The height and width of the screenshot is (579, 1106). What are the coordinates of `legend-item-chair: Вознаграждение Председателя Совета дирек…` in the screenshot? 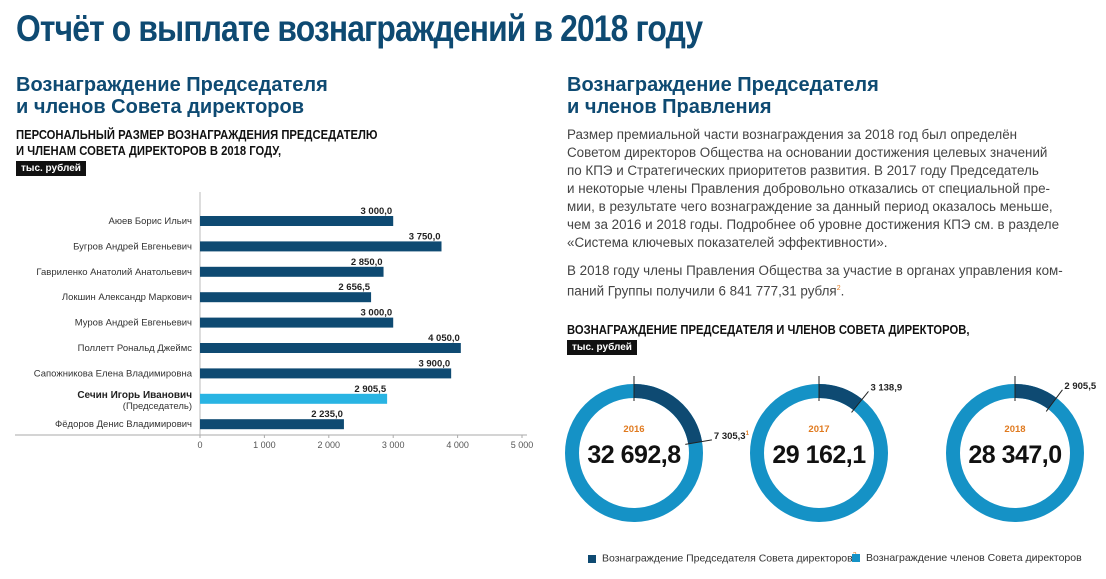 It's located at (722, 558).